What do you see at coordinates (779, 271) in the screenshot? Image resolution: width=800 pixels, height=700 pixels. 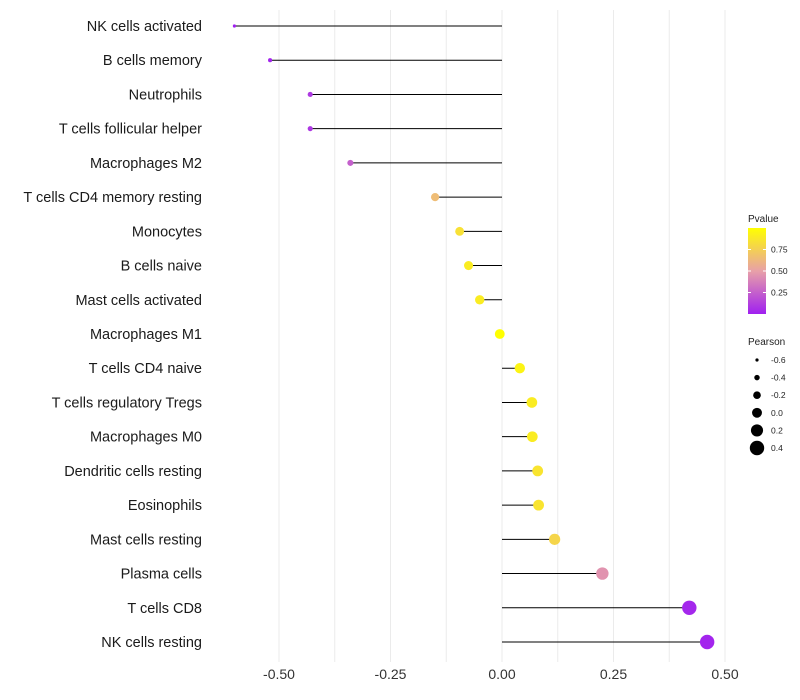 I see `color-legend-label: 0.50` at bounding box center [779, 271].